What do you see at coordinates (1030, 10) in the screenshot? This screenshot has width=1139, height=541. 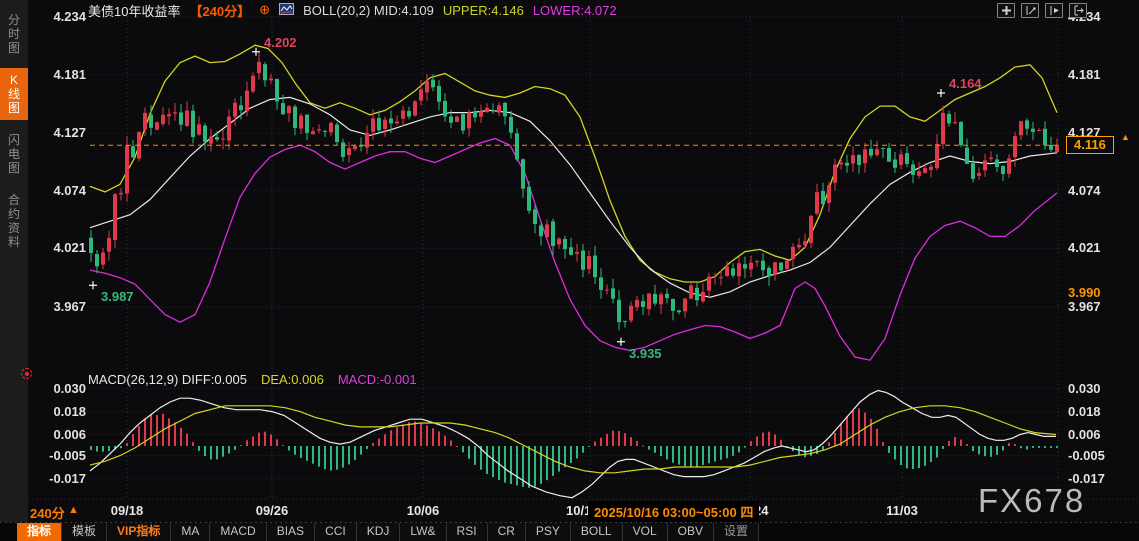 I see `y-axis-left-icon` at bounding box center [1030, 10].